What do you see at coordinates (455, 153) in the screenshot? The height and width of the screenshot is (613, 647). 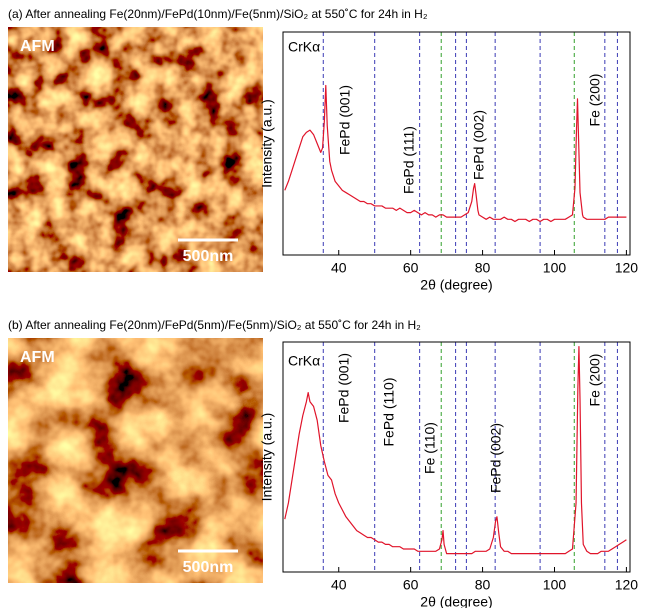 I see `xrd-curve` at bounding box center [455, 153].